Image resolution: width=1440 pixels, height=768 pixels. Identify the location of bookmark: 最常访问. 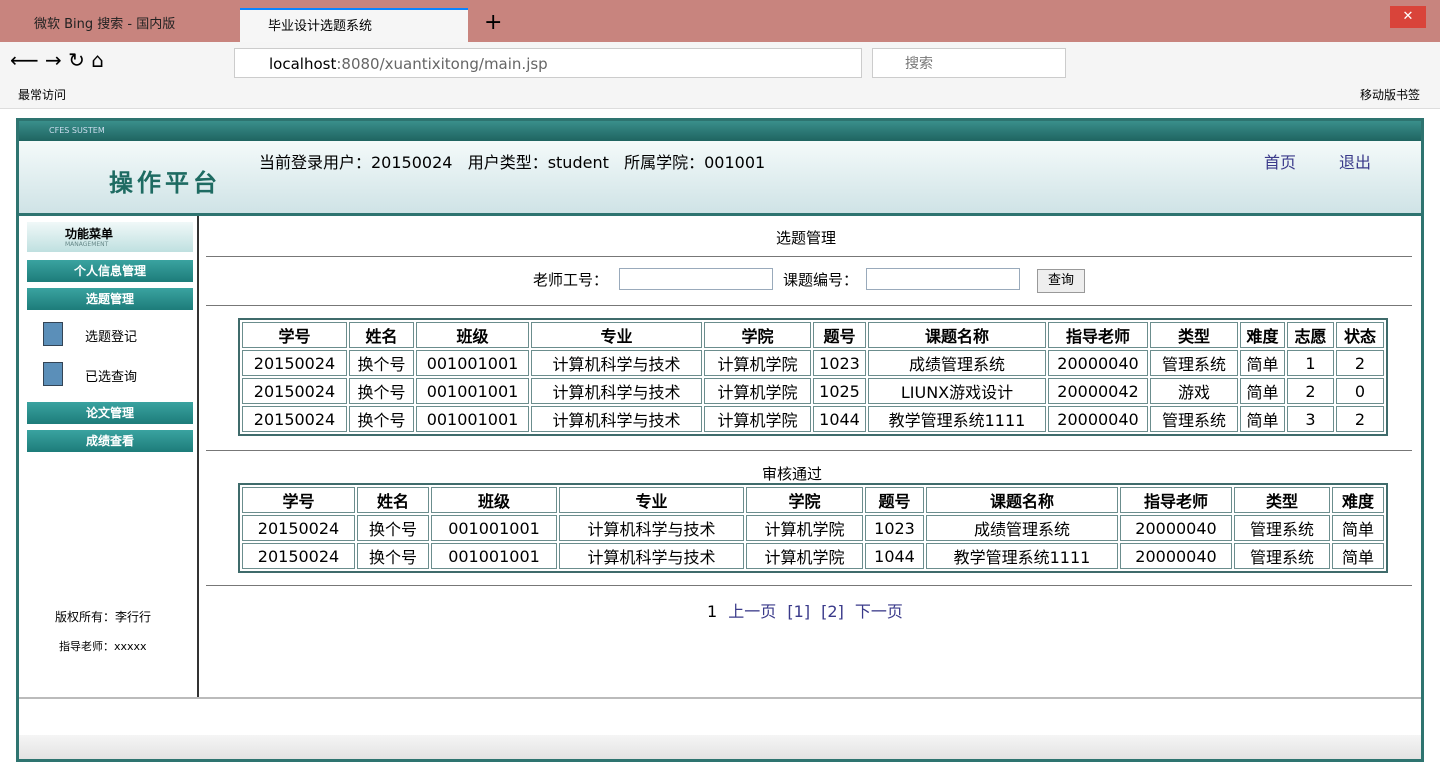
(42, 95).